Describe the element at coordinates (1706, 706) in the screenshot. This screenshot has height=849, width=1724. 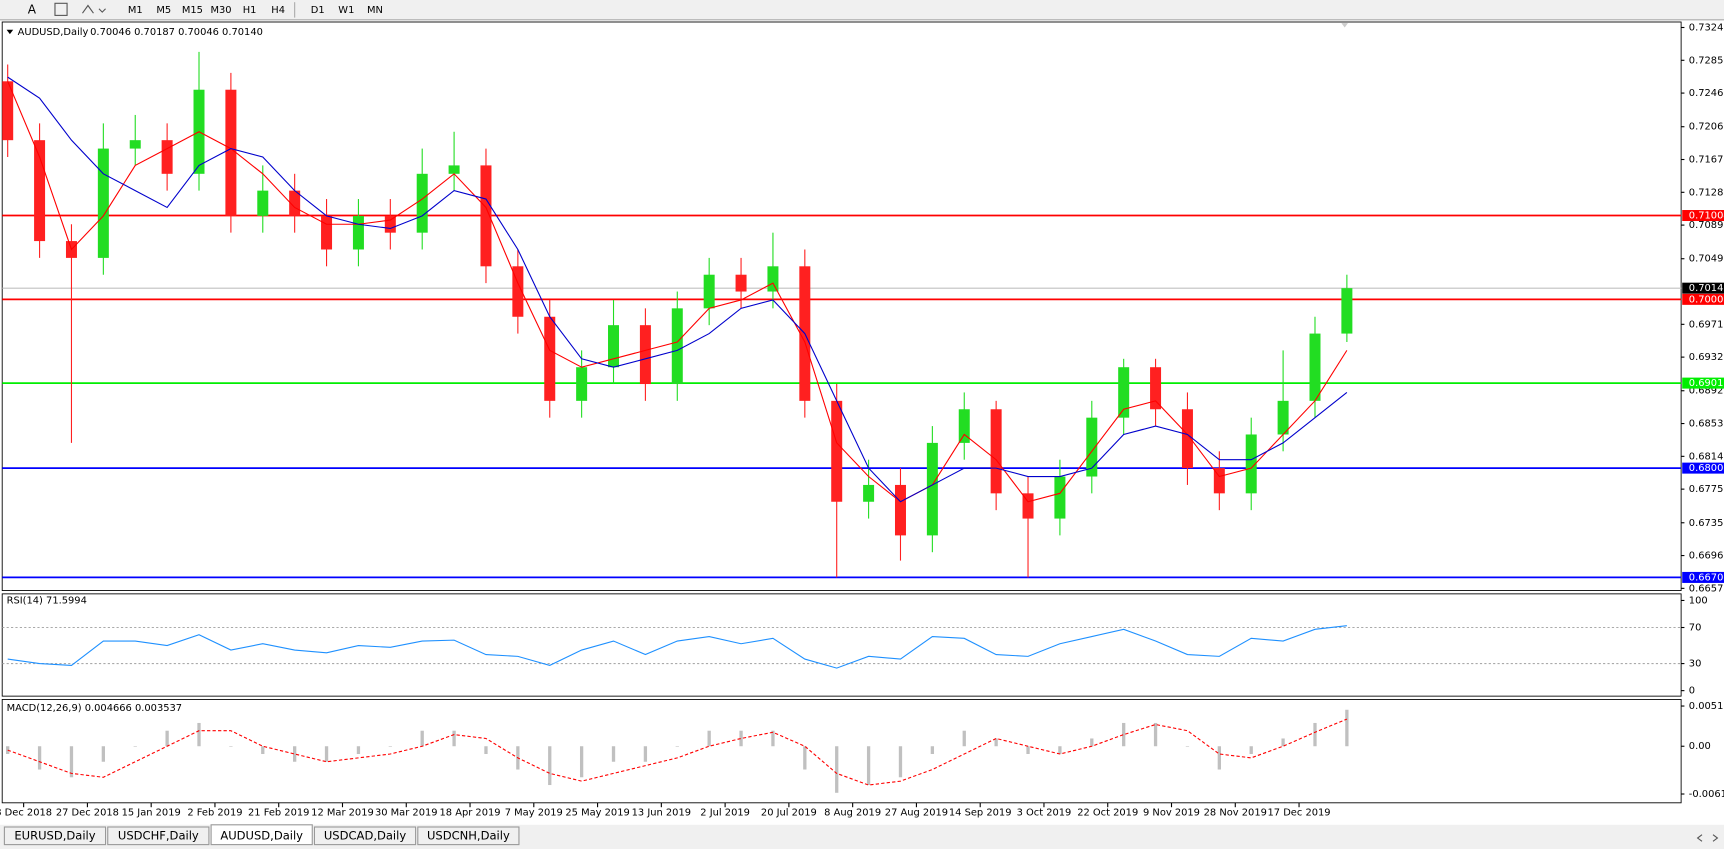
I see `y-tick-label: 0.005181` at that location.